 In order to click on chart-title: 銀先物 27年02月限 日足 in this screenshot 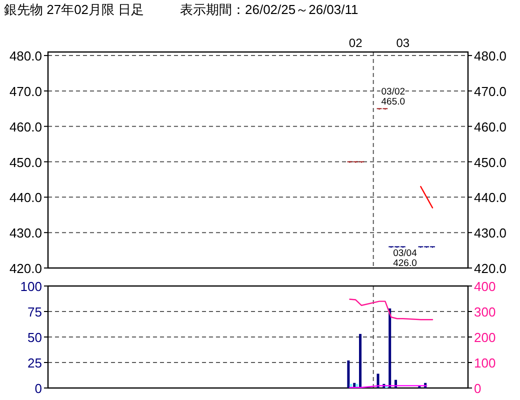, I will do `click(74, 9)`.